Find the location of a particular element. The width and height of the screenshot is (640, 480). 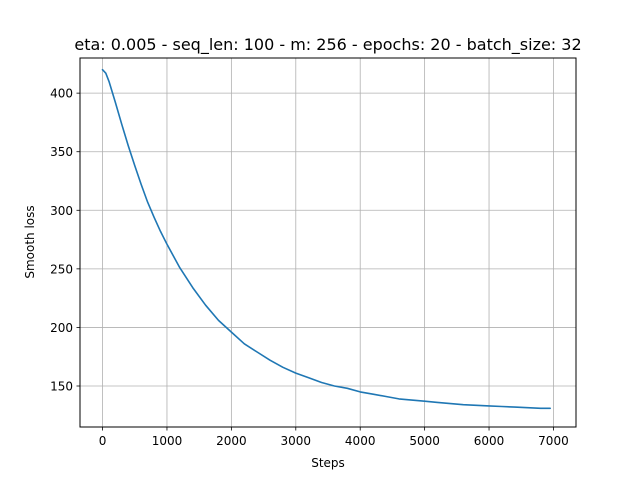

y-tick-label: 350 is located at coordinates (61, 152).